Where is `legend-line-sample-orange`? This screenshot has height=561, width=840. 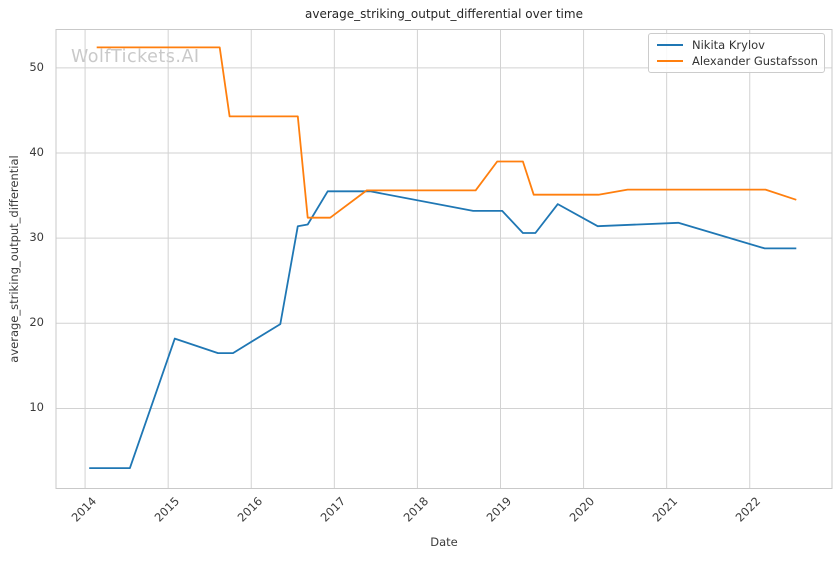
legend-line-sample-orange is located at coordinates (670, 61).